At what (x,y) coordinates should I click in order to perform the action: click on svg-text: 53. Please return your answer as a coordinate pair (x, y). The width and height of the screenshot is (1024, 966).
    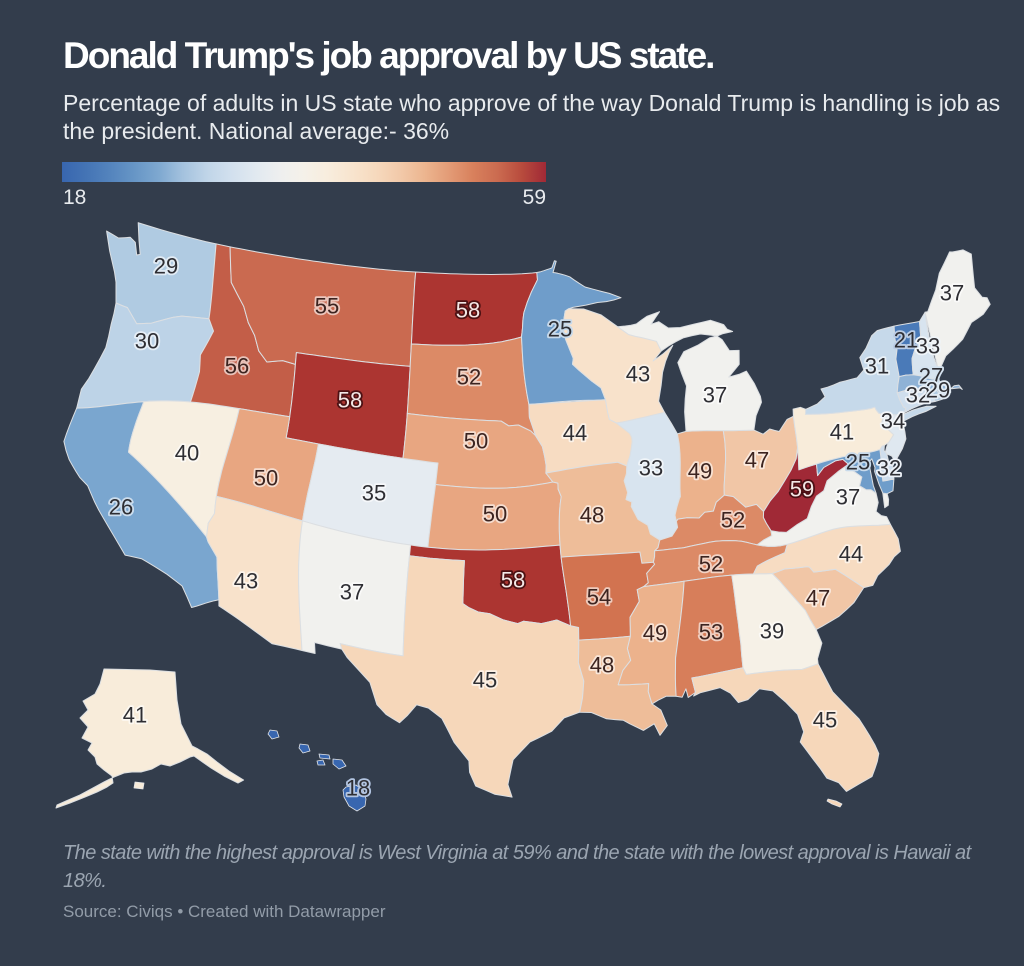
    Looking at the image, I should click on (711, 632).